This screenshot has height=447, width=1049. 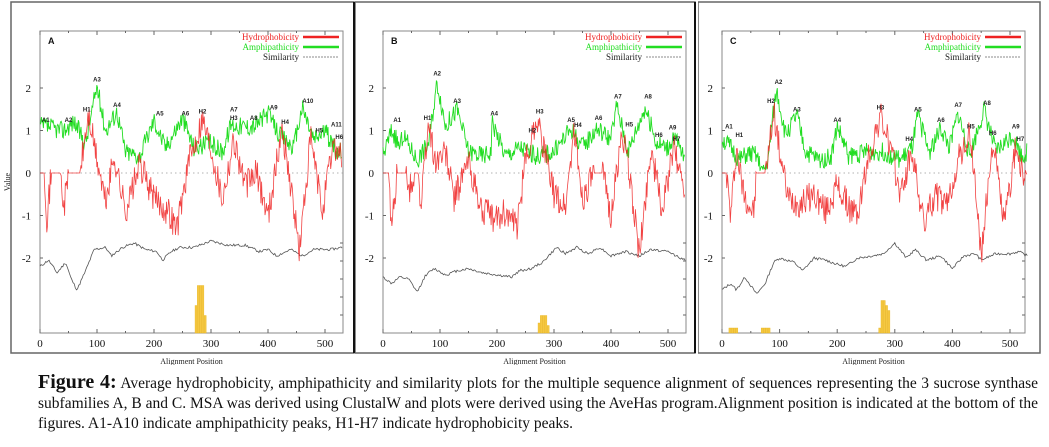 I want to click on peak-label: H7, so click(x=677, y=140).